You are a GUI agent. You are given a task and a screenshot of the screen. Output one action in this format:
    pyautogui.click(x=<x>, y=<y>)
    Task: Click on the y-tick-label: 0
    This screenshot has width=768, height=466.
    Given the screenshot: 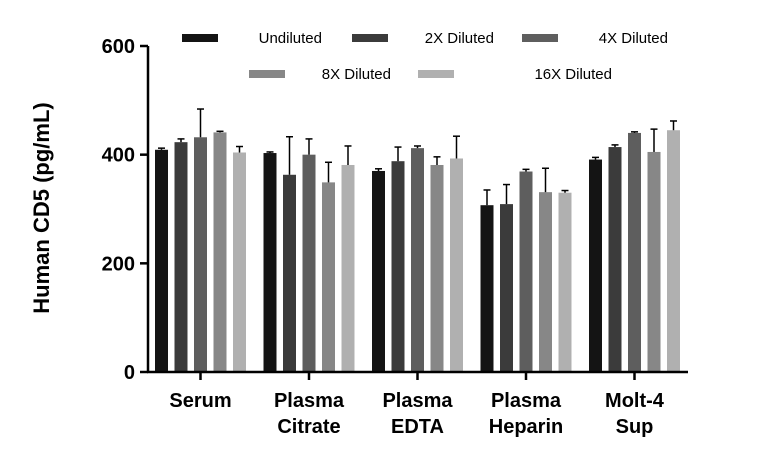 What is the action you would take?
    pyautogui.click(x=129, y=373)
    